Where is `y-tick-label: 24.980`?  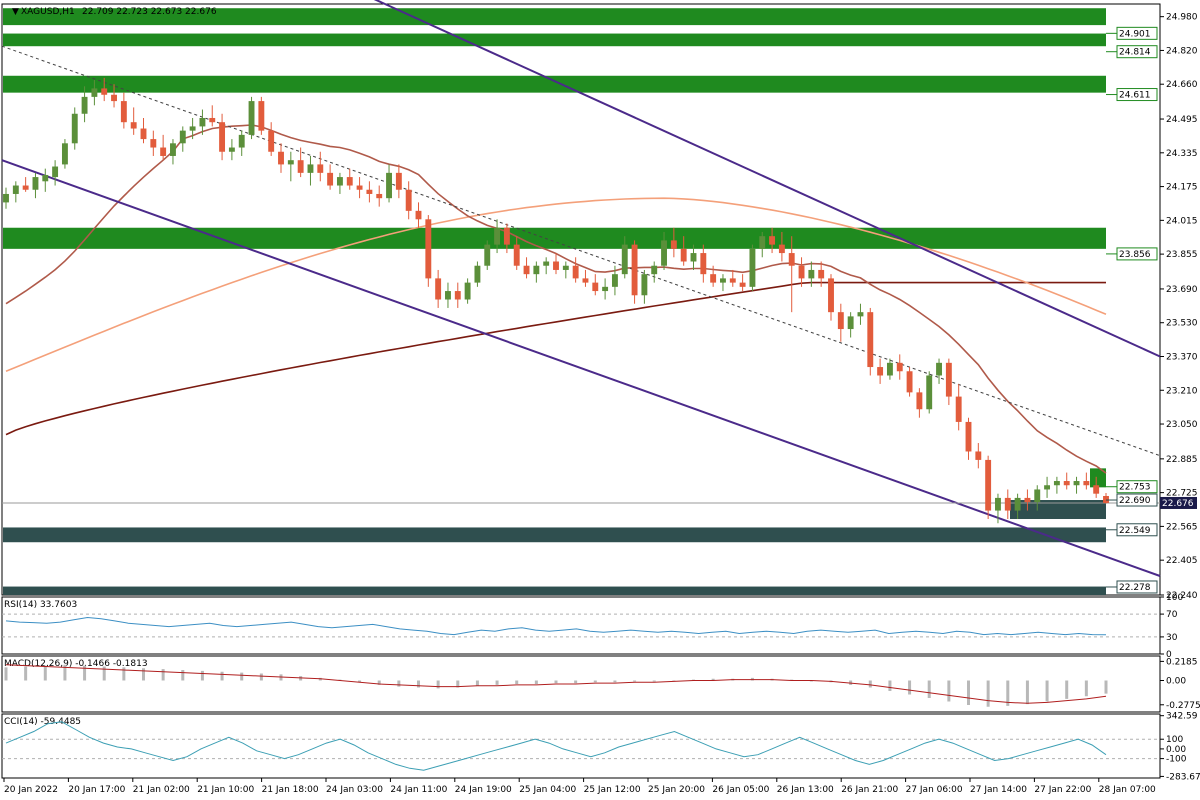 y-tick-label: 24.980 is located at coordinates (1182, 18).